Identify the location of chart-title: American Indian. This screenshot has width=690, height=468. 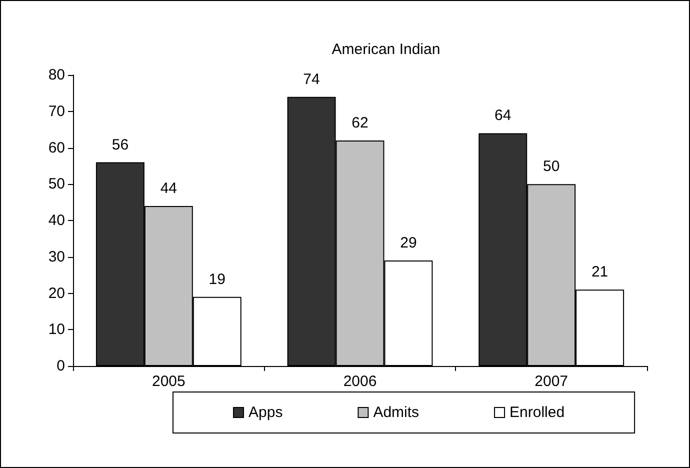
(386, 49).